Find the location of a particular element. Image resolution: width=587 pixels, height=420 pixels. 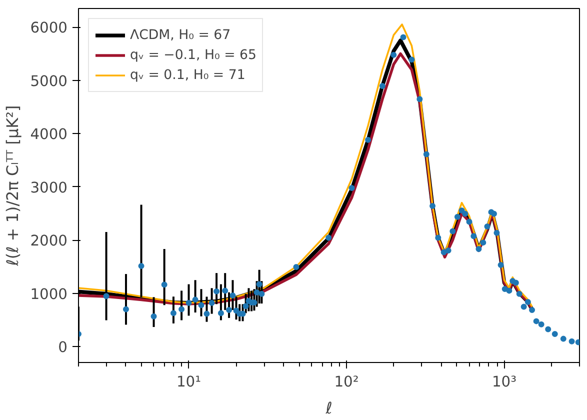

y-tick-label: 1000 is located at coordinates (49, 294).